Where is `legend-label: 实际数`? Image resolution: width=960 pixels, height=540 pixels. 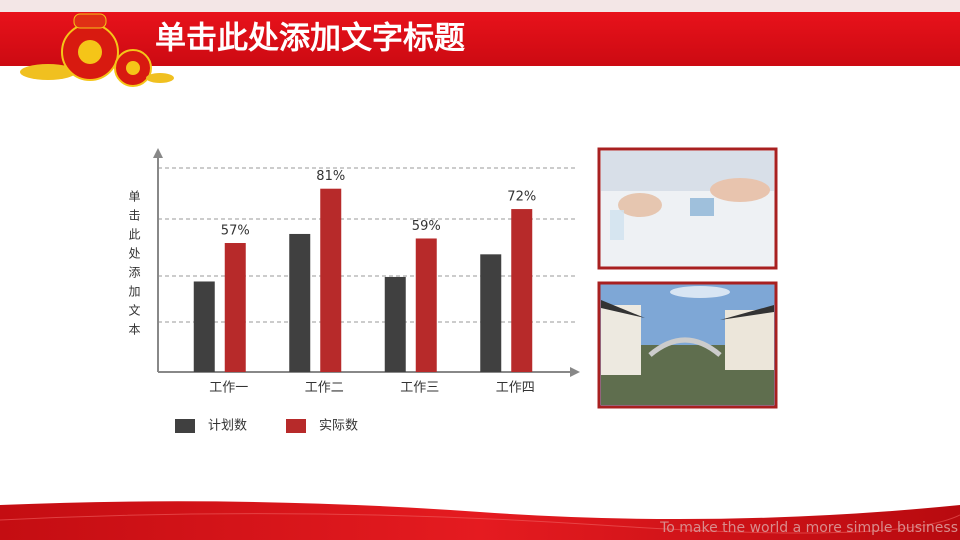
legend-label: 实际数 is located at coordinates (338, 426).